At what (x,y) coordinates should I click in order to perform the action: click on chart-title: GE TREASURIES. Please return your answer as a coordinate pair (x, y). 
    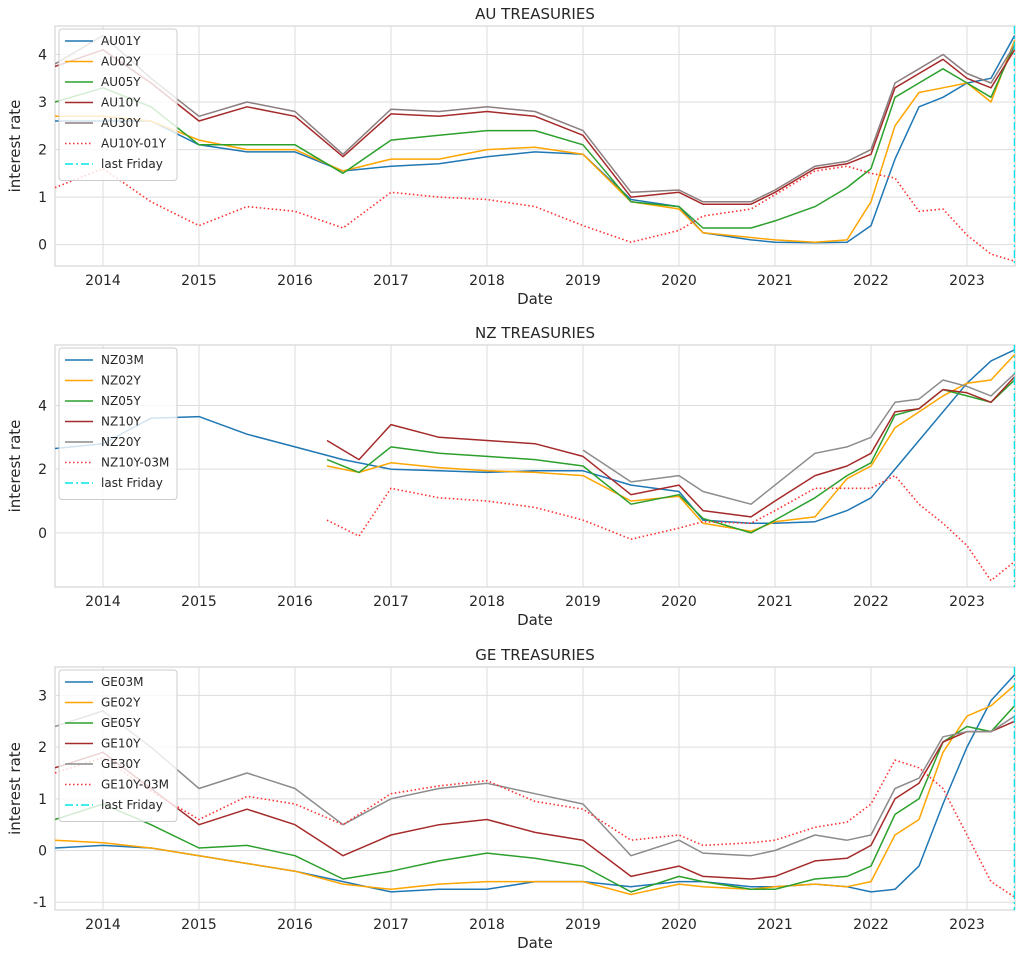
    Looking at the image, I should click on (535, 655).